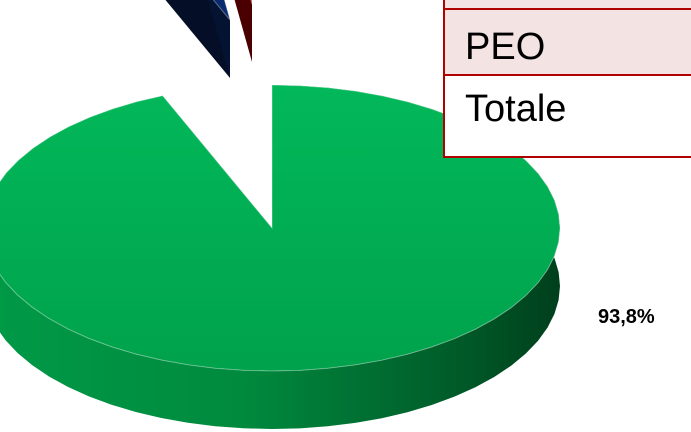 The image size is (691, 432). I want to click on table-cell-totale: Totale, so click(516, 109).